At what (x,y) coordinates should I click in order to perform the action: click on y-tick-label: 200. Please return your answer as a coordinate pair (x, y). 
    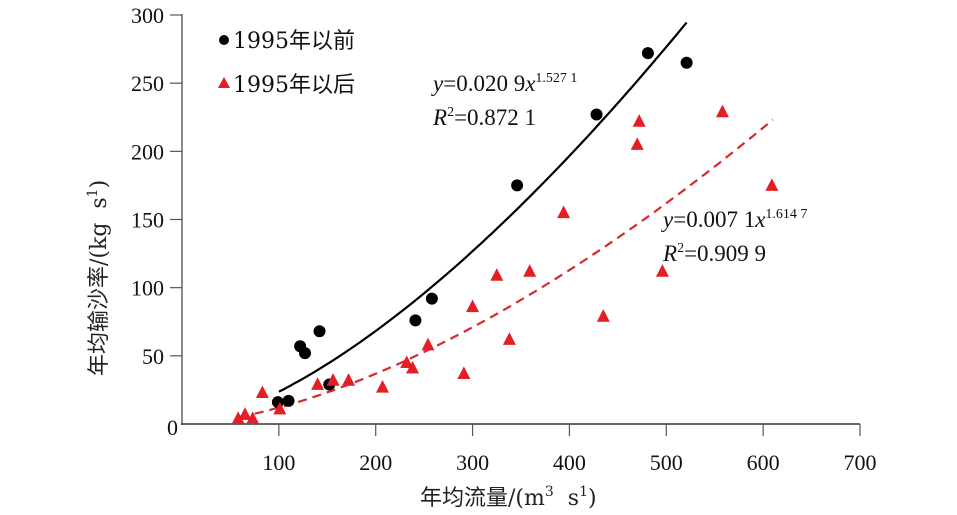
    Looking at the image, I should click on (147, 151).